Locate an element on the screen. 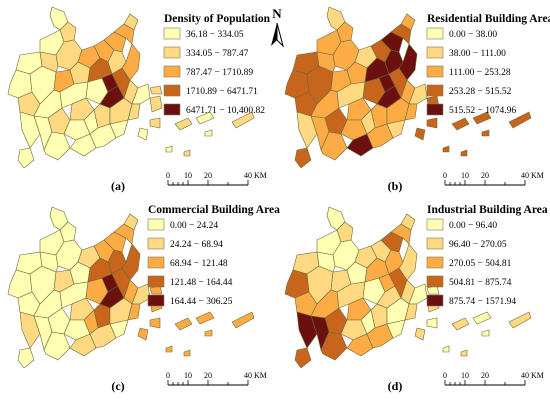 The image size is (550, 406). legend-label: 515.52 − 1074.96 is located at coordinates (482, 111).